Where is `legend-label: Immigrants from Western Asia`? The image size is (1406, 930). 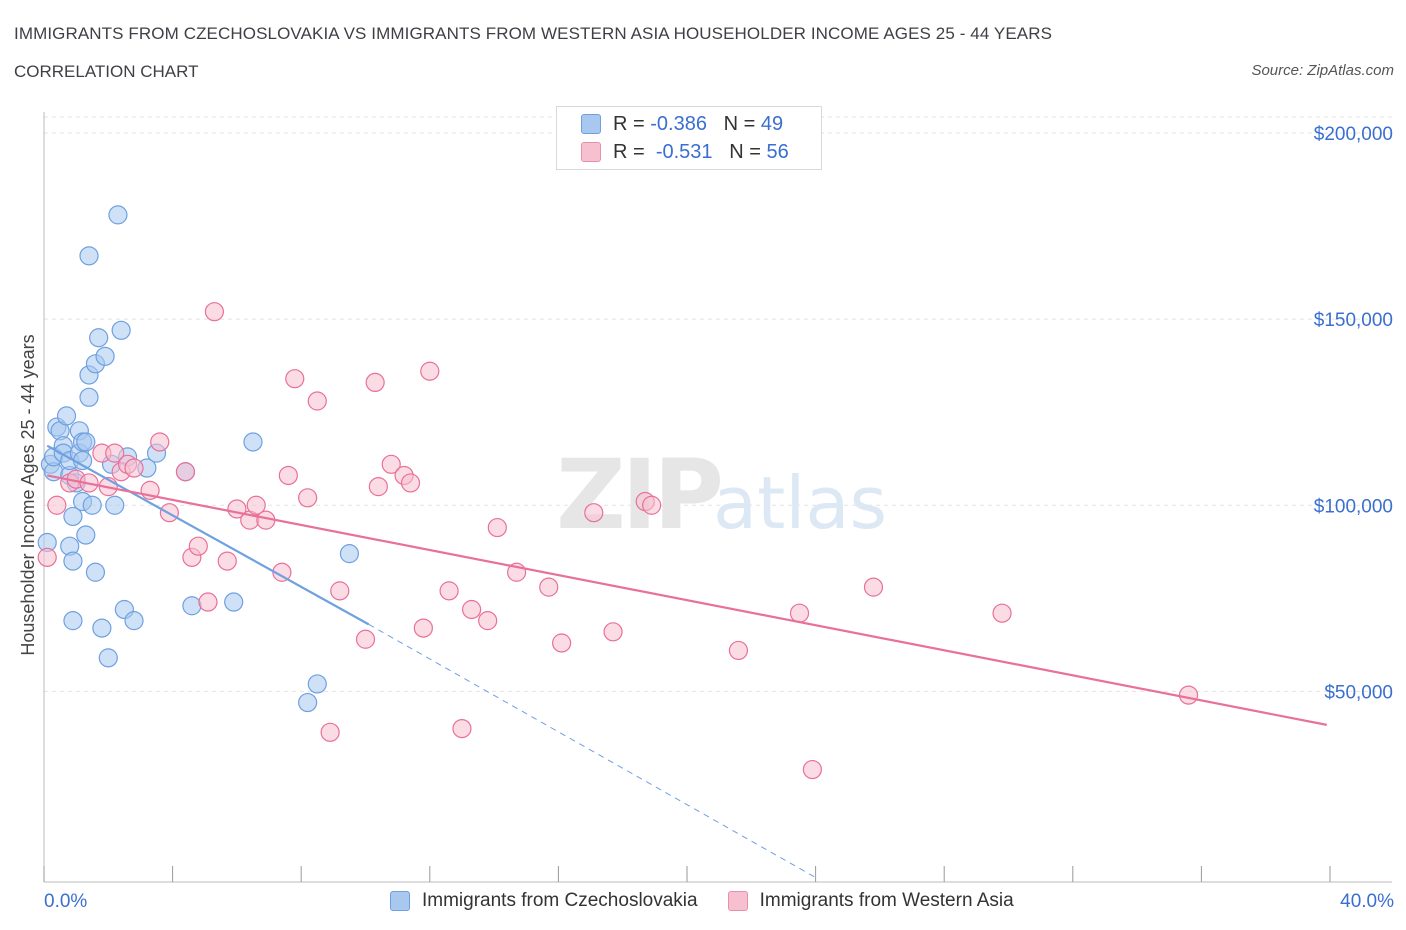
legend-label: Immigrants from Western Asia is located at coordinates (886, 900).